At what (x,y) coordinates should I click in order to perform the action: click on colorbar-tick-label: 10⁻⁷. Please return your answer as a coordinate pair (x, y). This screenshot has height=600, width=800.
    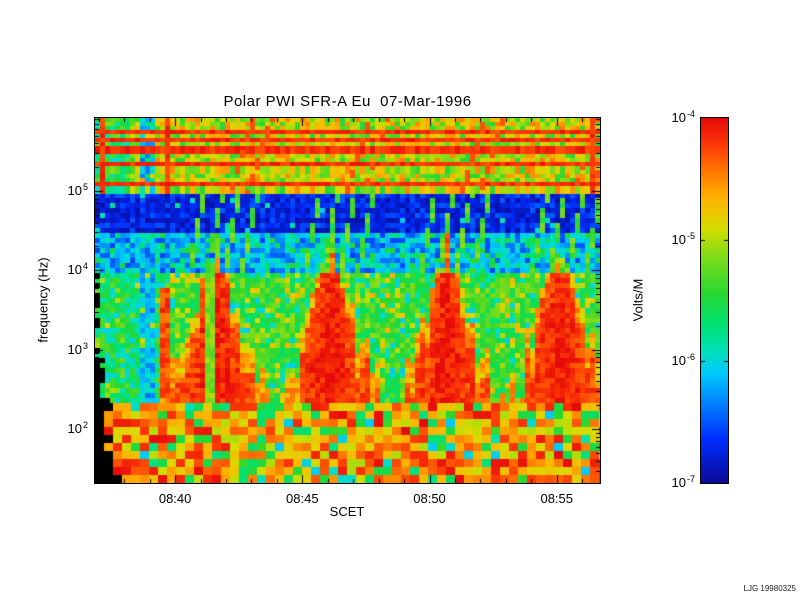
    Looking at the image, I should click on (683, 482).